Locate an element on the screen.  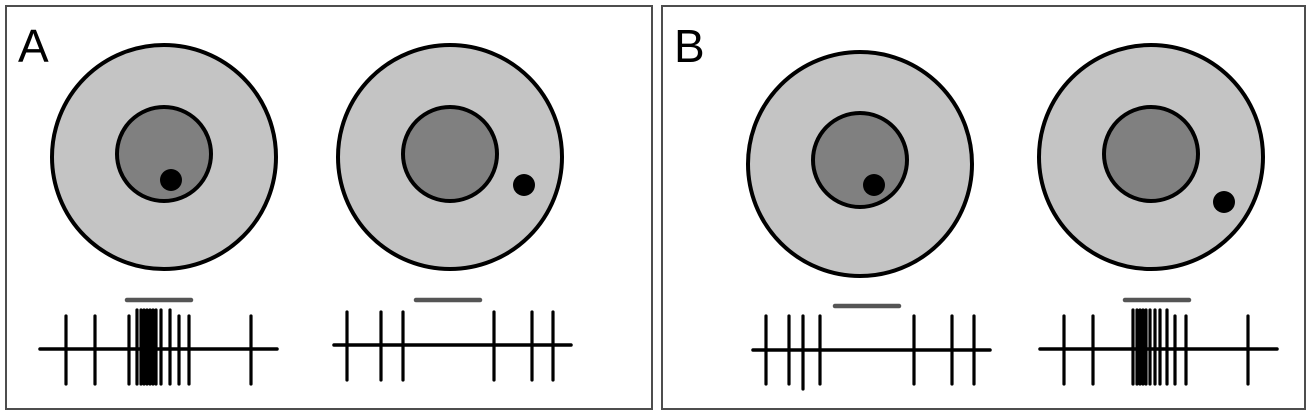
receptive-field-a1 is located at coordinates (164, 157).